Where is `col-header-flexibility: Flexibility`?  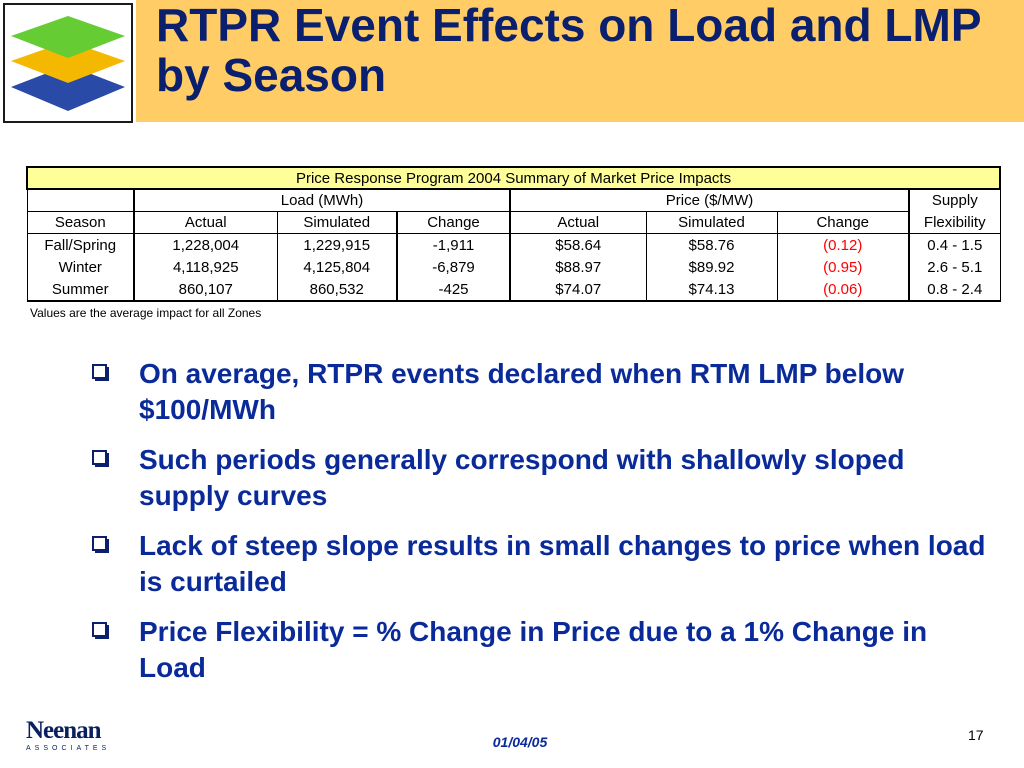 col-header-flexibility: Flexibility is located at coordinates (954, 222).